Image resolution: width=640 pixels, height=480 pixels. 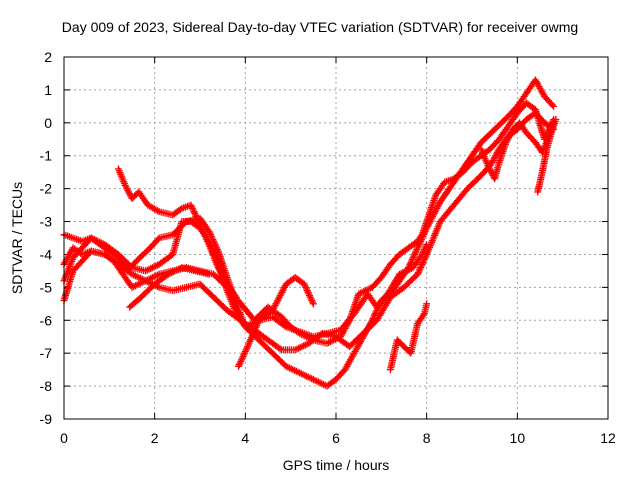 What do you see at coordinates (46, 320) in the screenshot?
I see `y-tick-label: -6` at bounding box center [46, 320].